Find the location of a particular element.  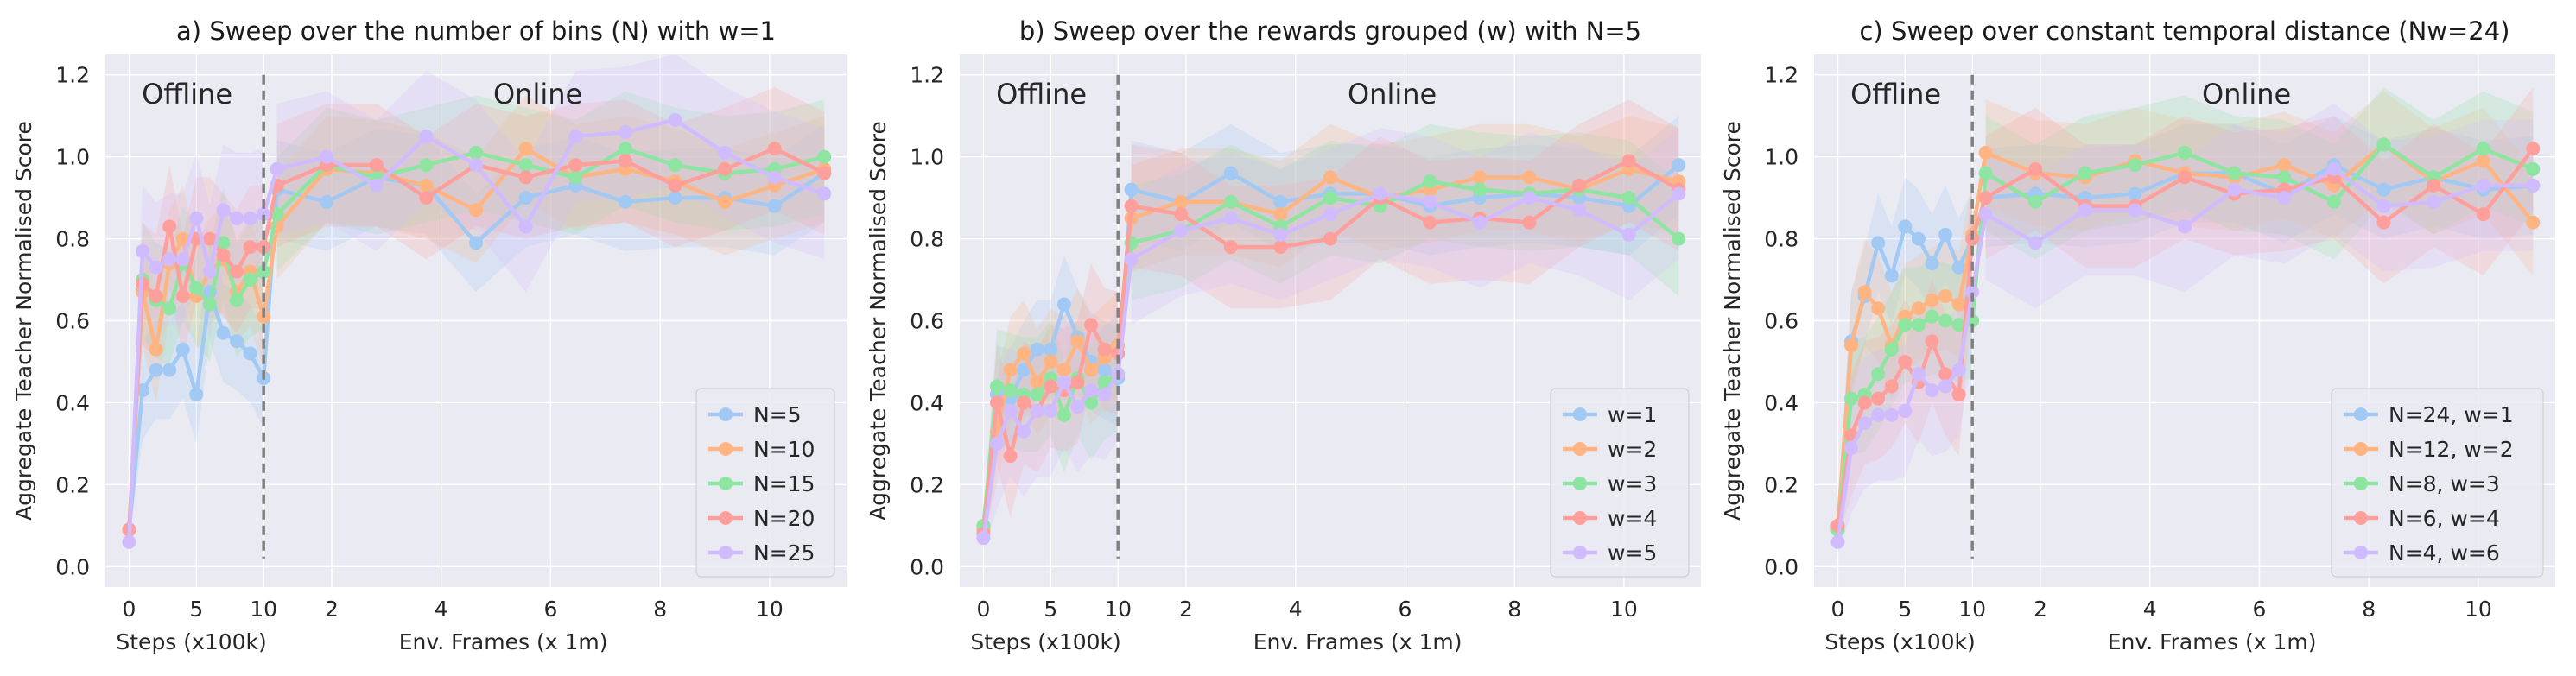

y-tick-label: 0.8 is located at coordinates (72, 239).